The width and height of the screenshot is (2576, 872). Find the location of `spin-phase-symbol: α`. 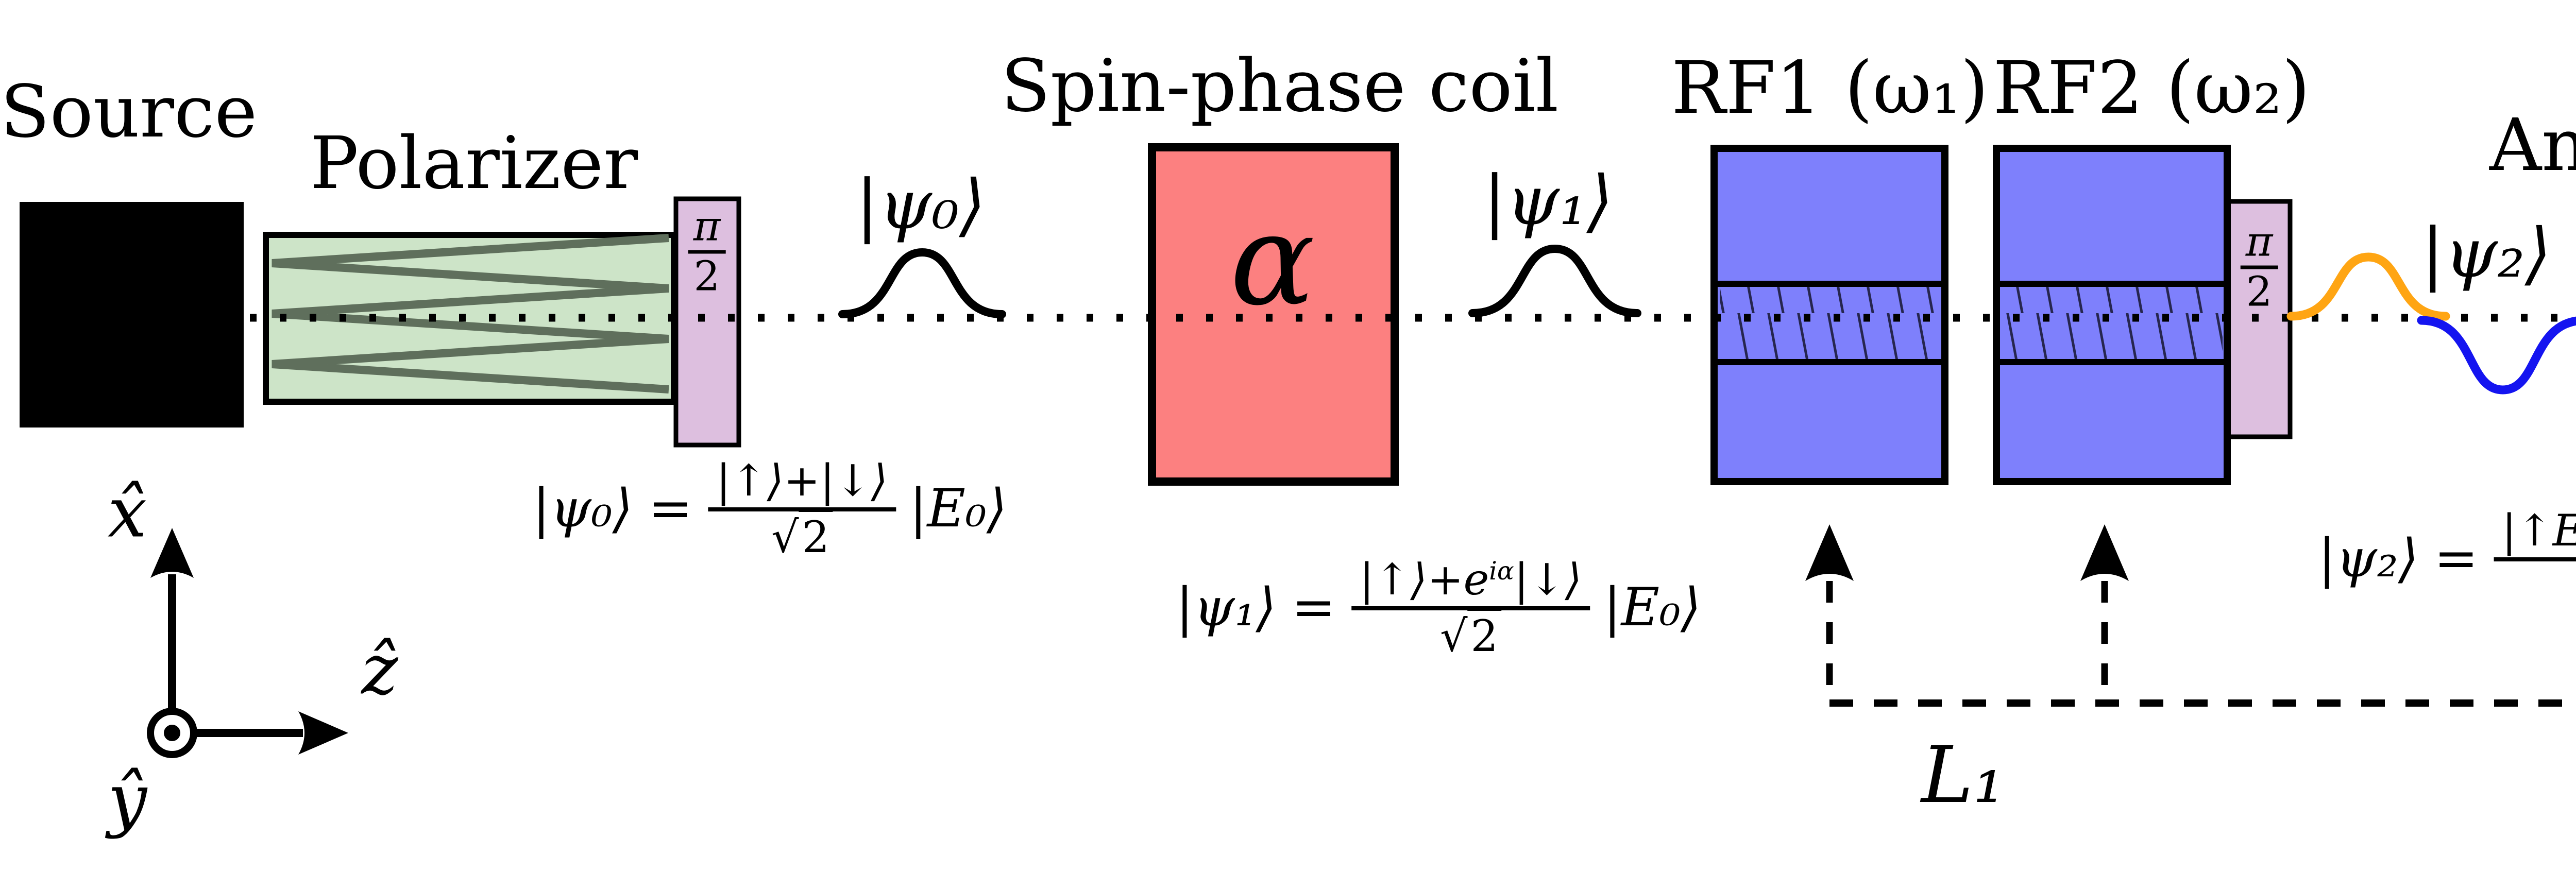

spin-phase-symbol: α is located at coordinates (1272, 260).